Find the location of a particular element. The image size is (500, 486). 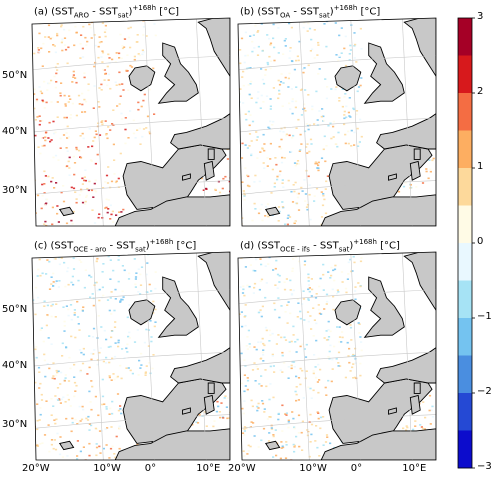

colorbar is located at coordinates (466, 243).